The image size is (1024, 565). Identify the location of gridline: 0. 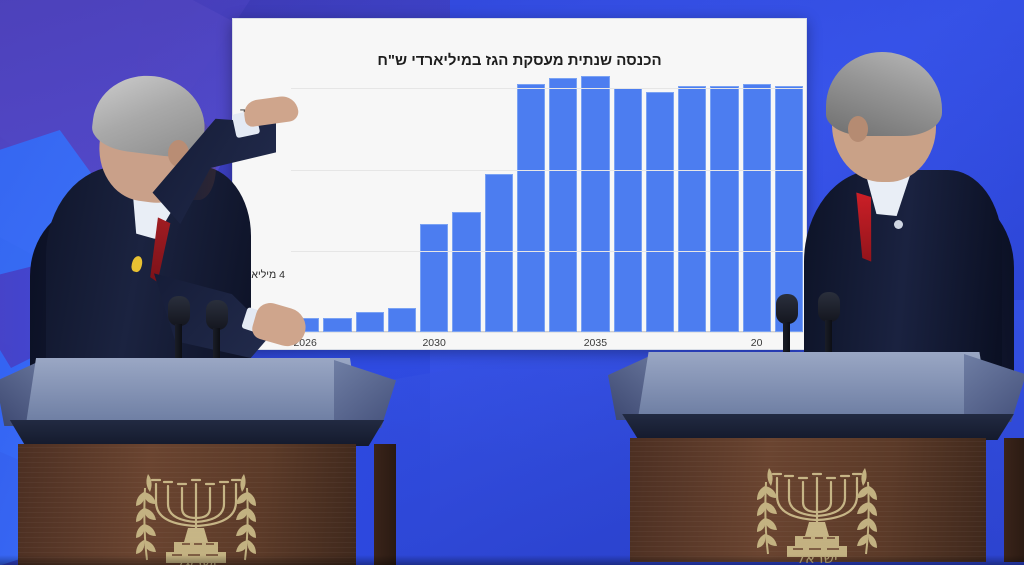
(547, 332).